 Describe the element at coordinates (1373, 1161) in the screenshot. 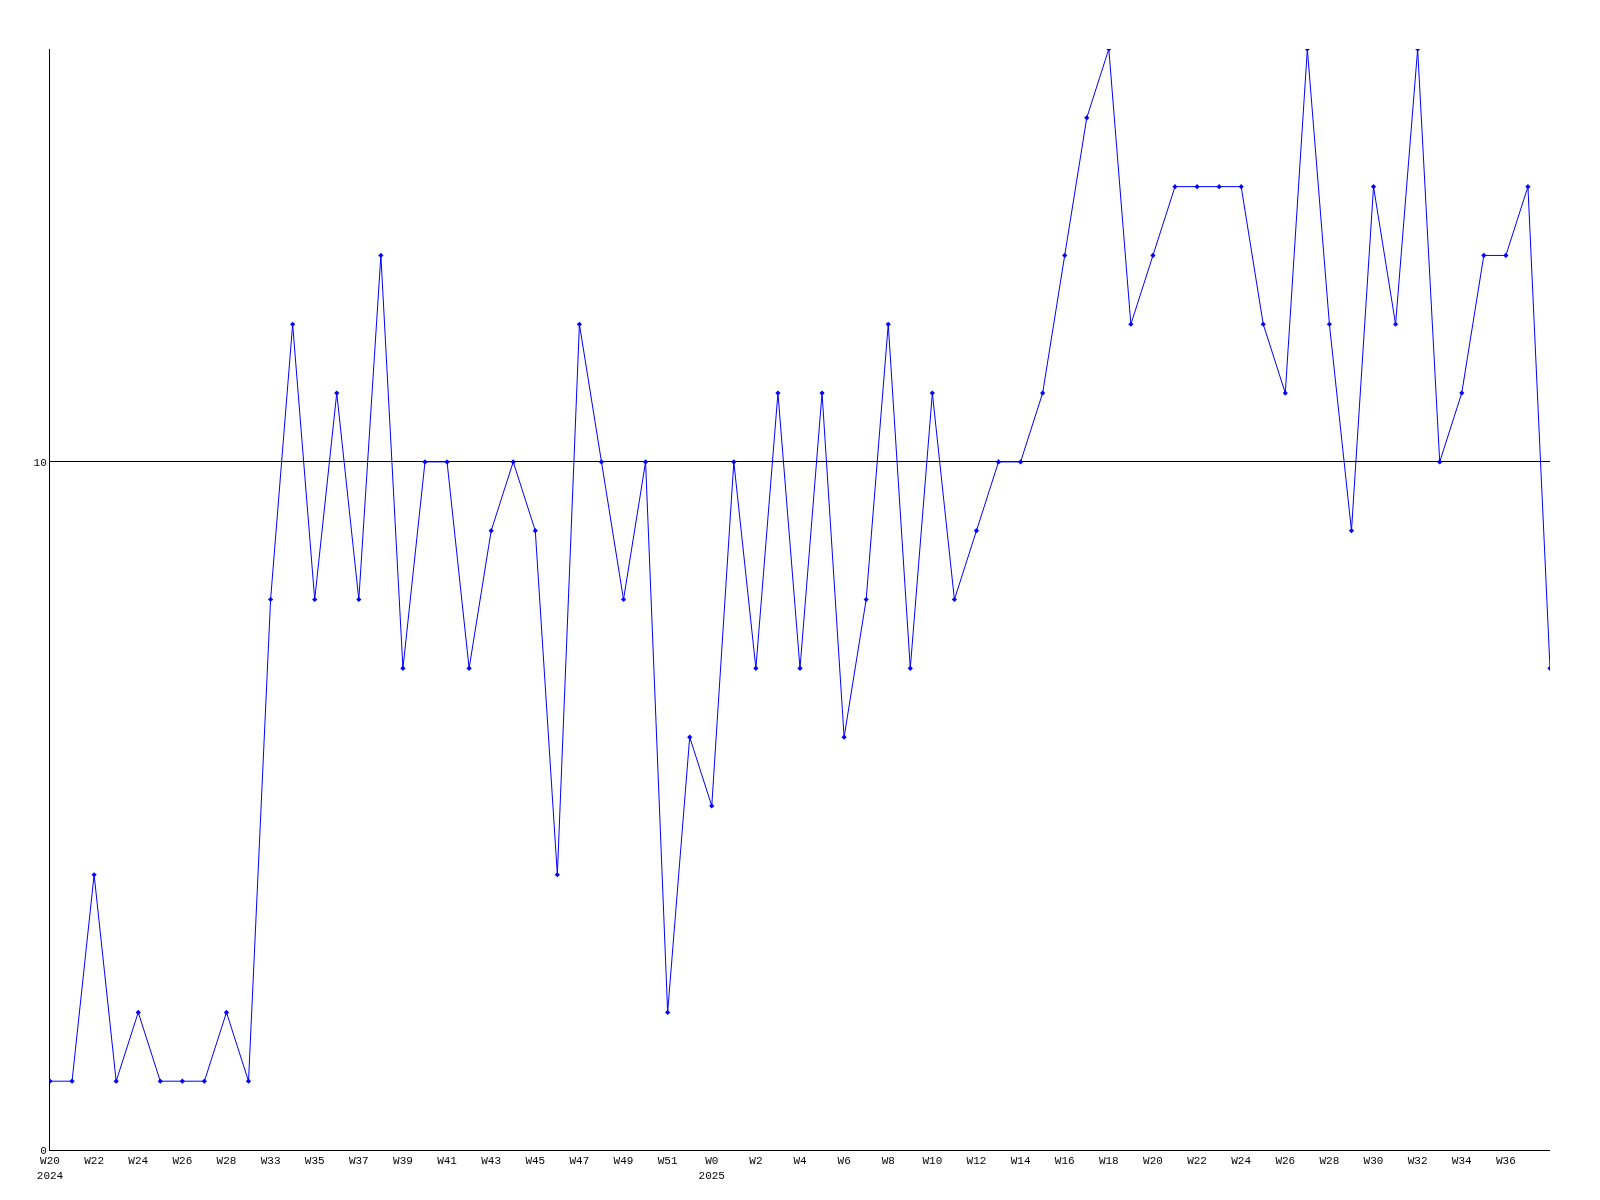

I see `x-tick-label: W30` at that location.